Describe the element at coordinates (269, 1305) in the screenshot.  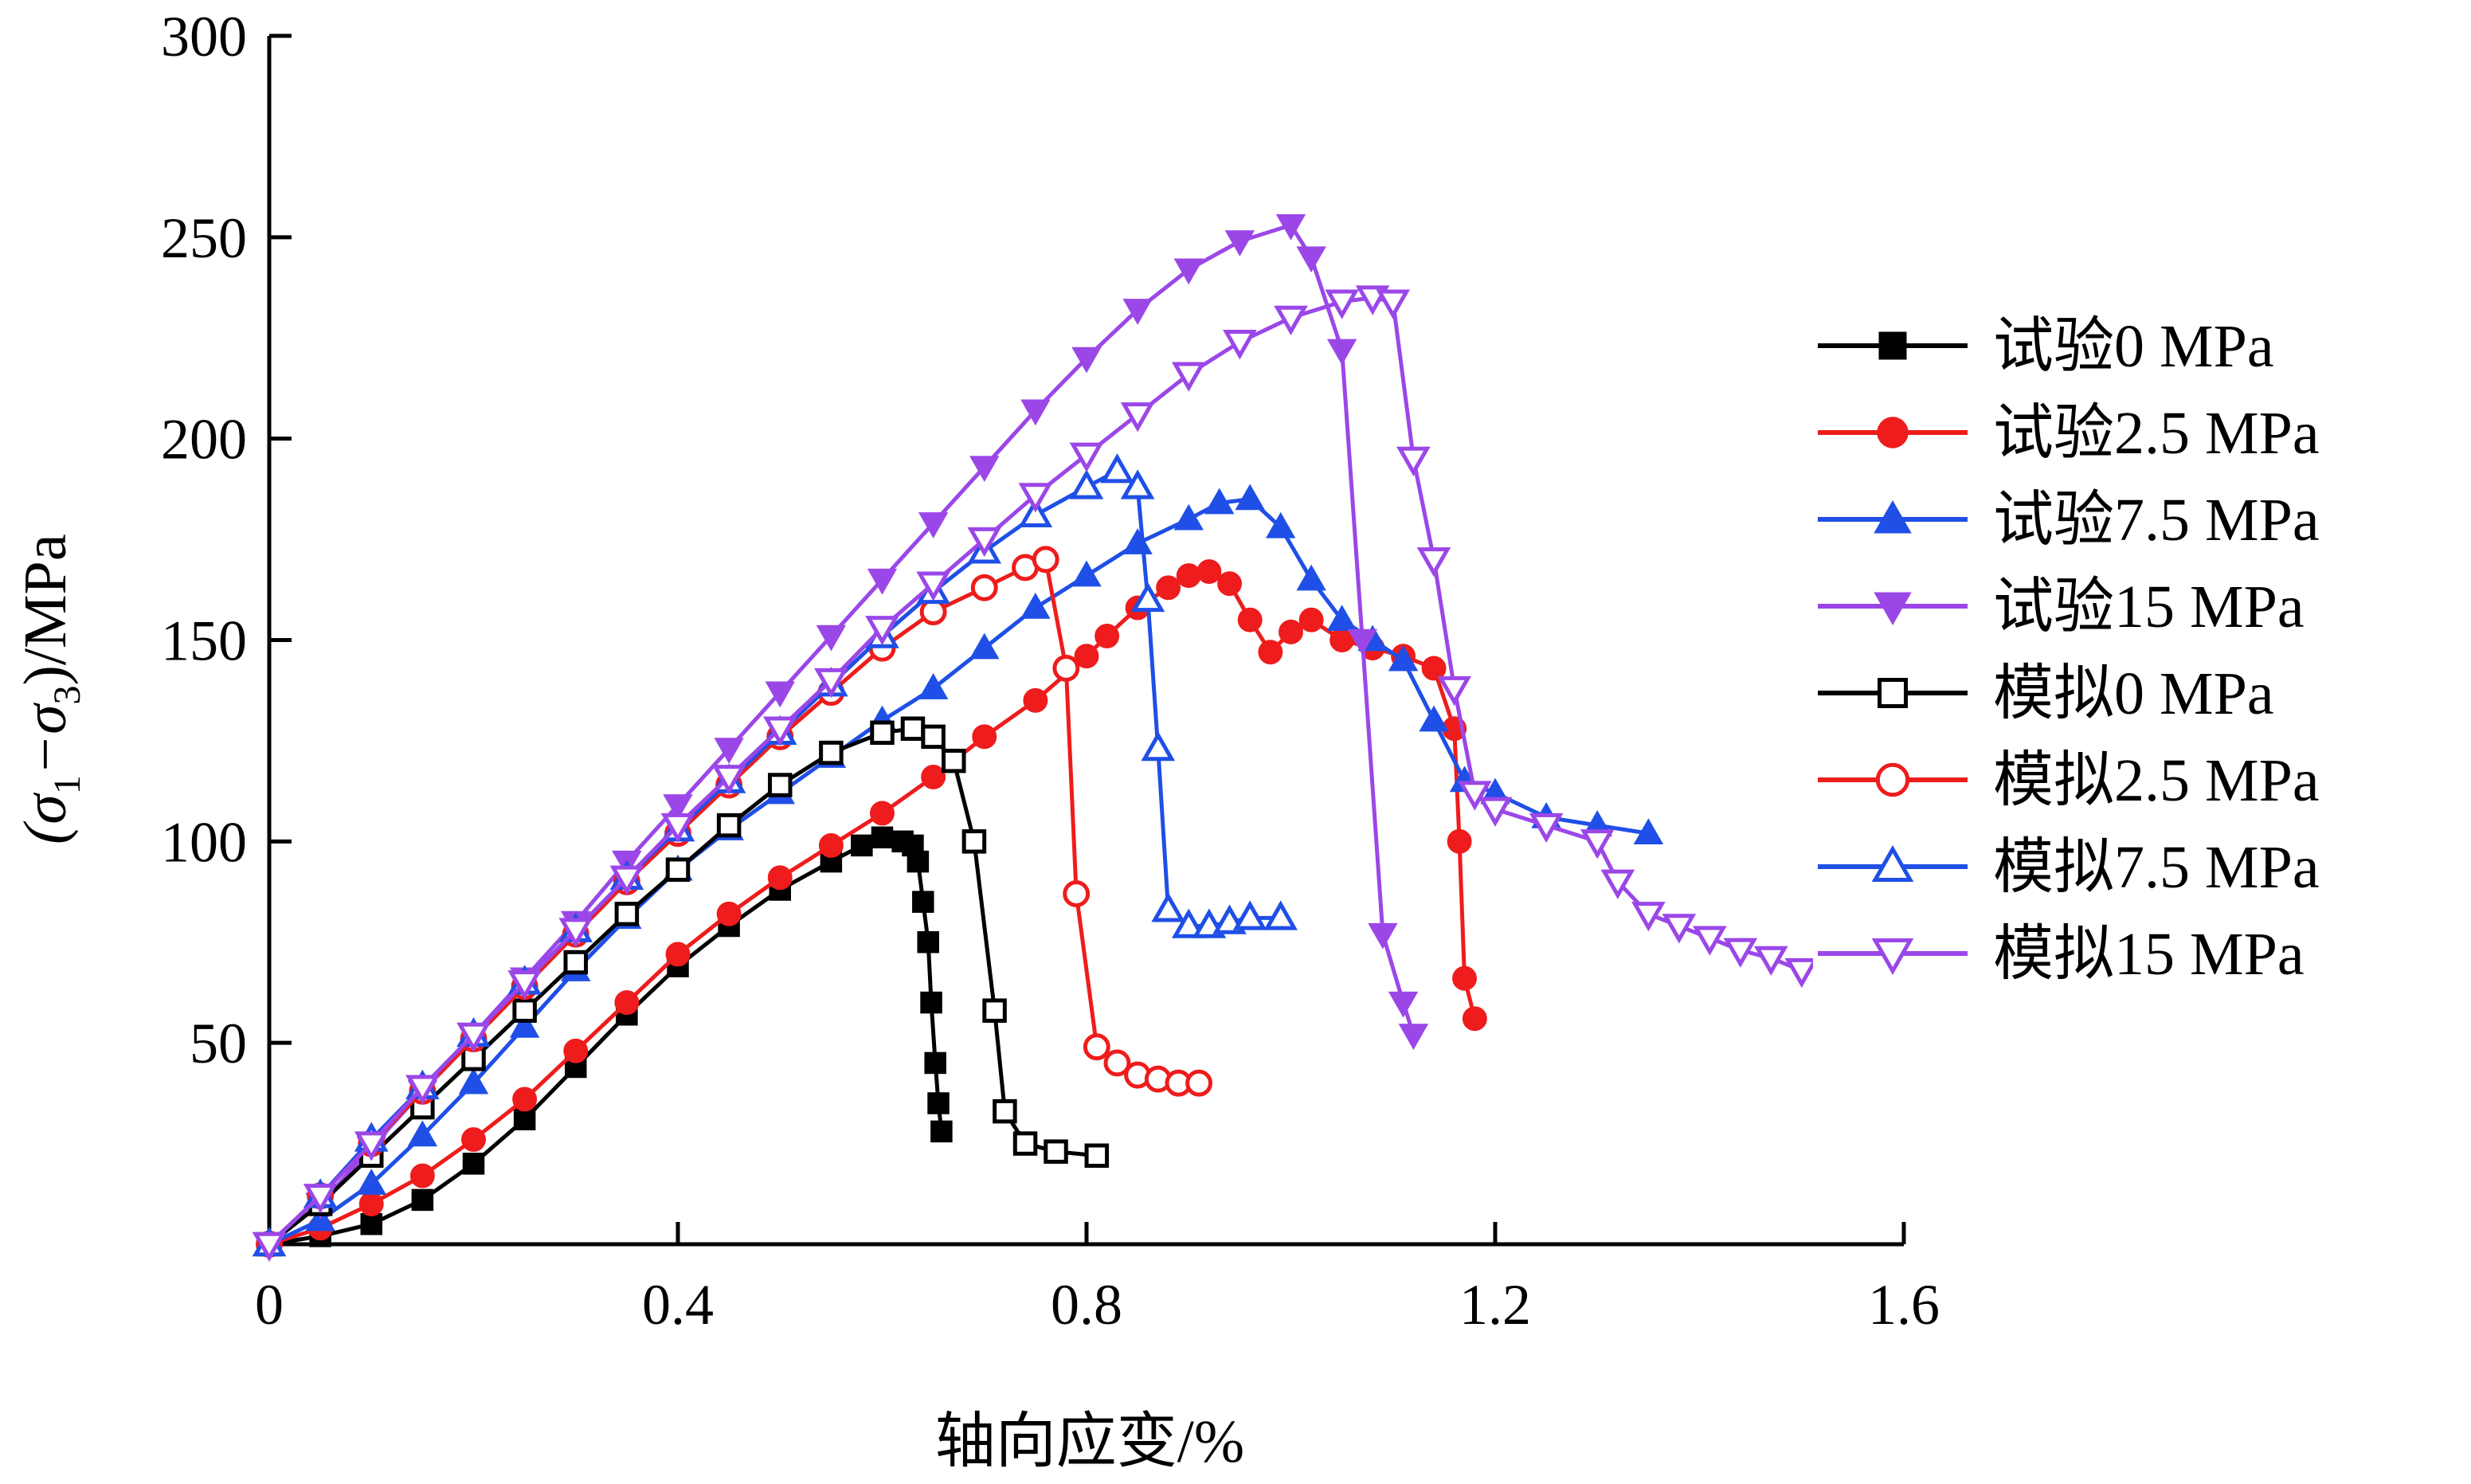
I see `x-tick-label: 0` at that location.